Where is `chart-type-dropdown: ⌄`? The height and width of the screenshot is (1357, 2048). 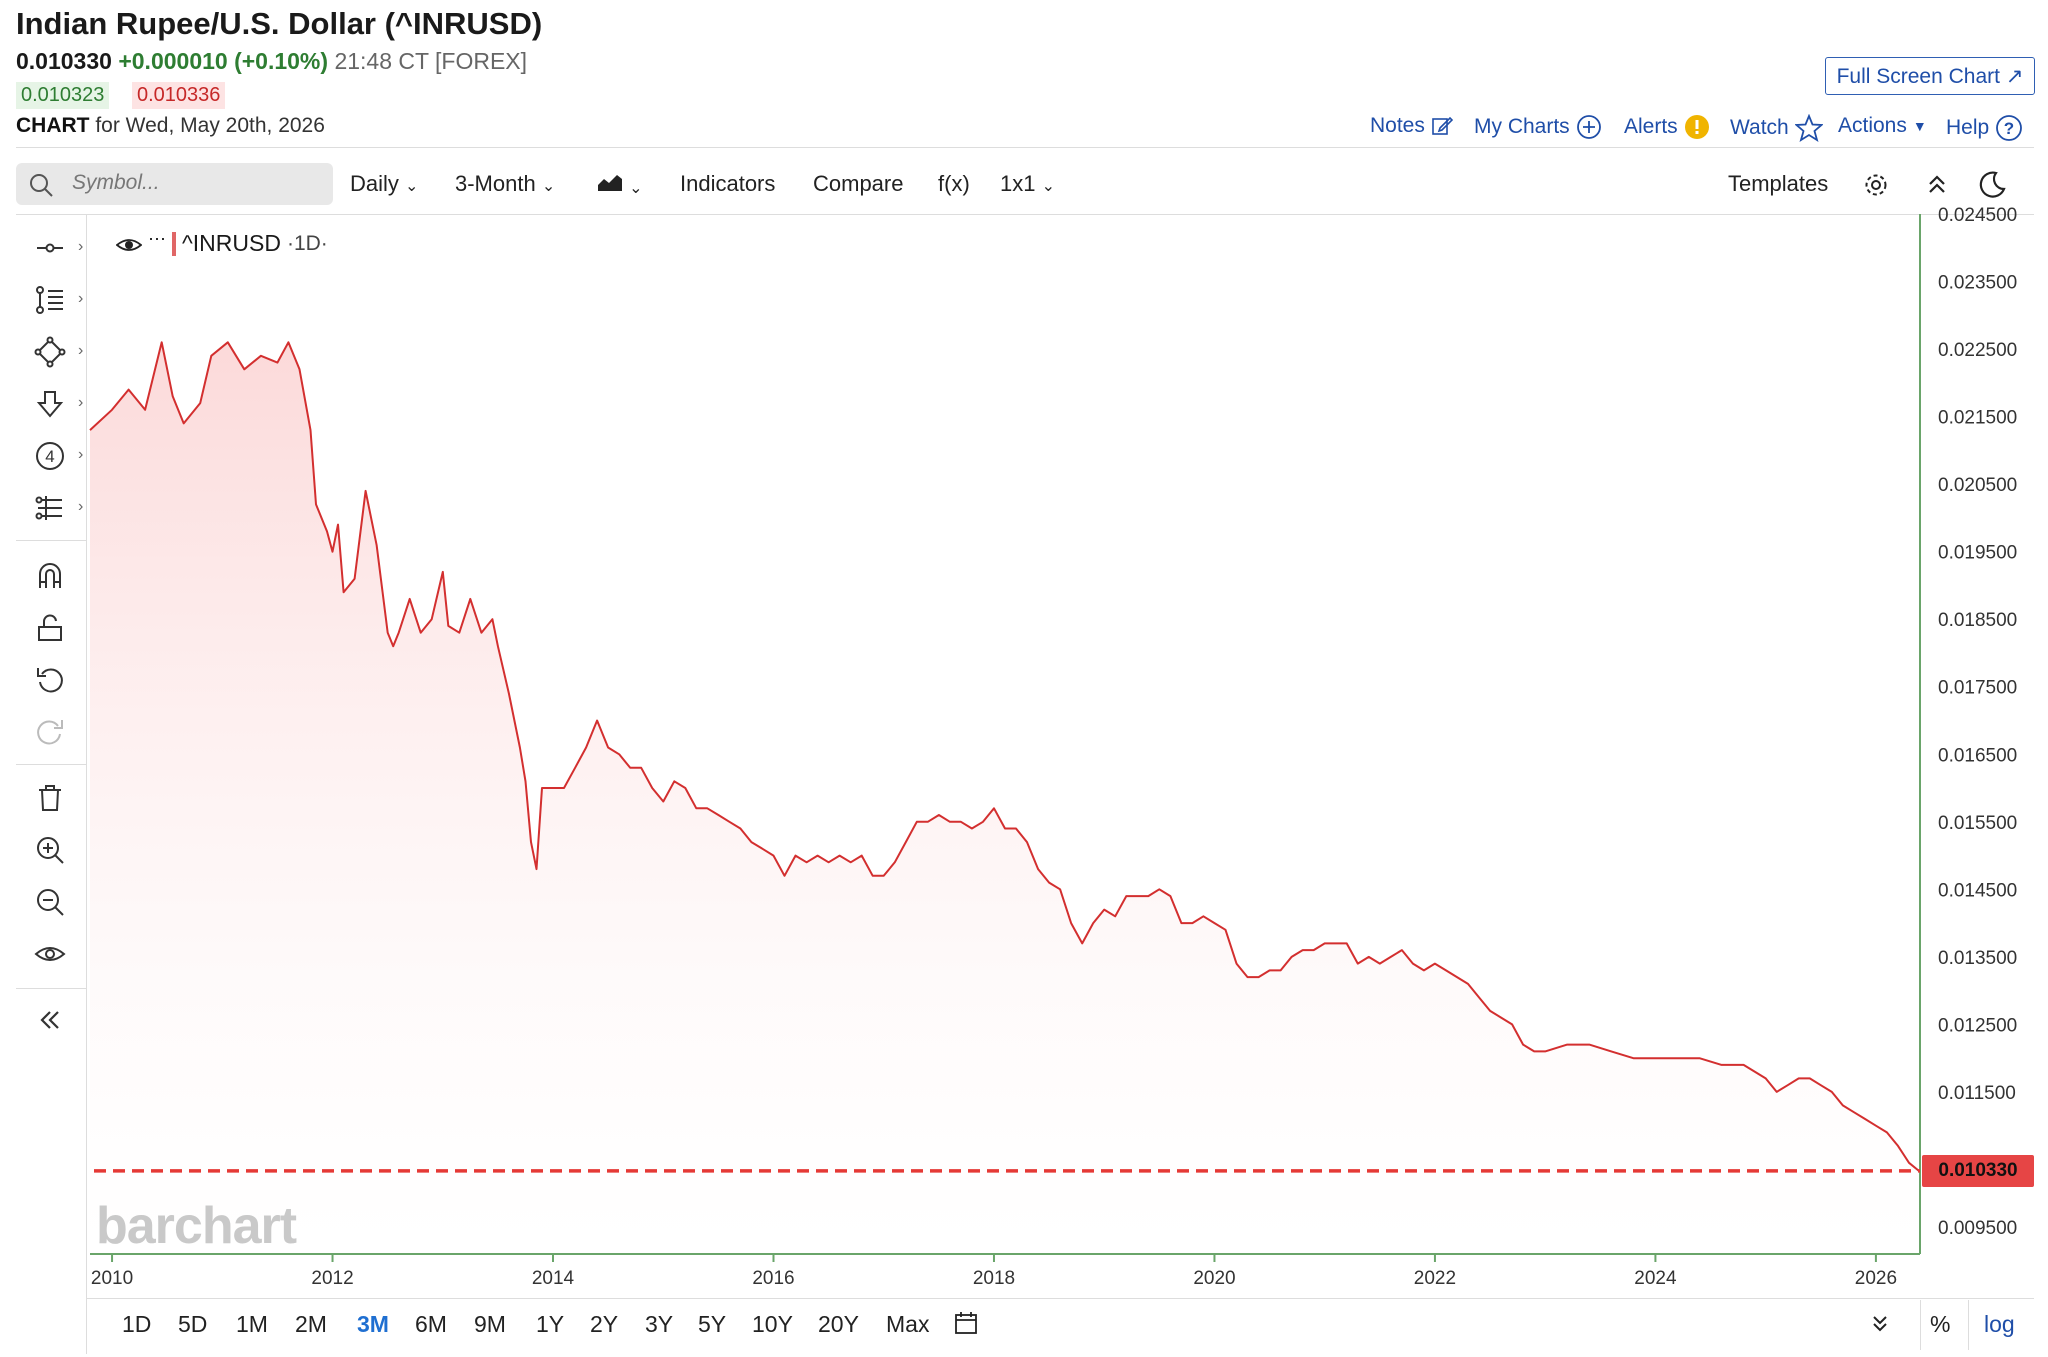 chart-type-dropdown: ⌄ is located at coordinates (620, 185).